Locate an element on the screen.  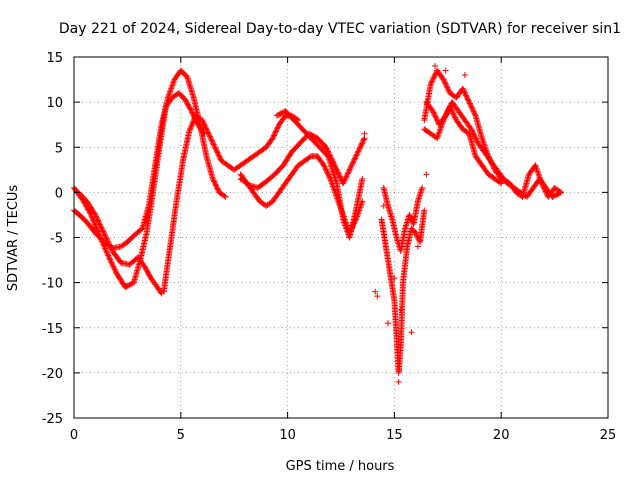
y-tick-label: -15 is located at coordinates (52, 329).